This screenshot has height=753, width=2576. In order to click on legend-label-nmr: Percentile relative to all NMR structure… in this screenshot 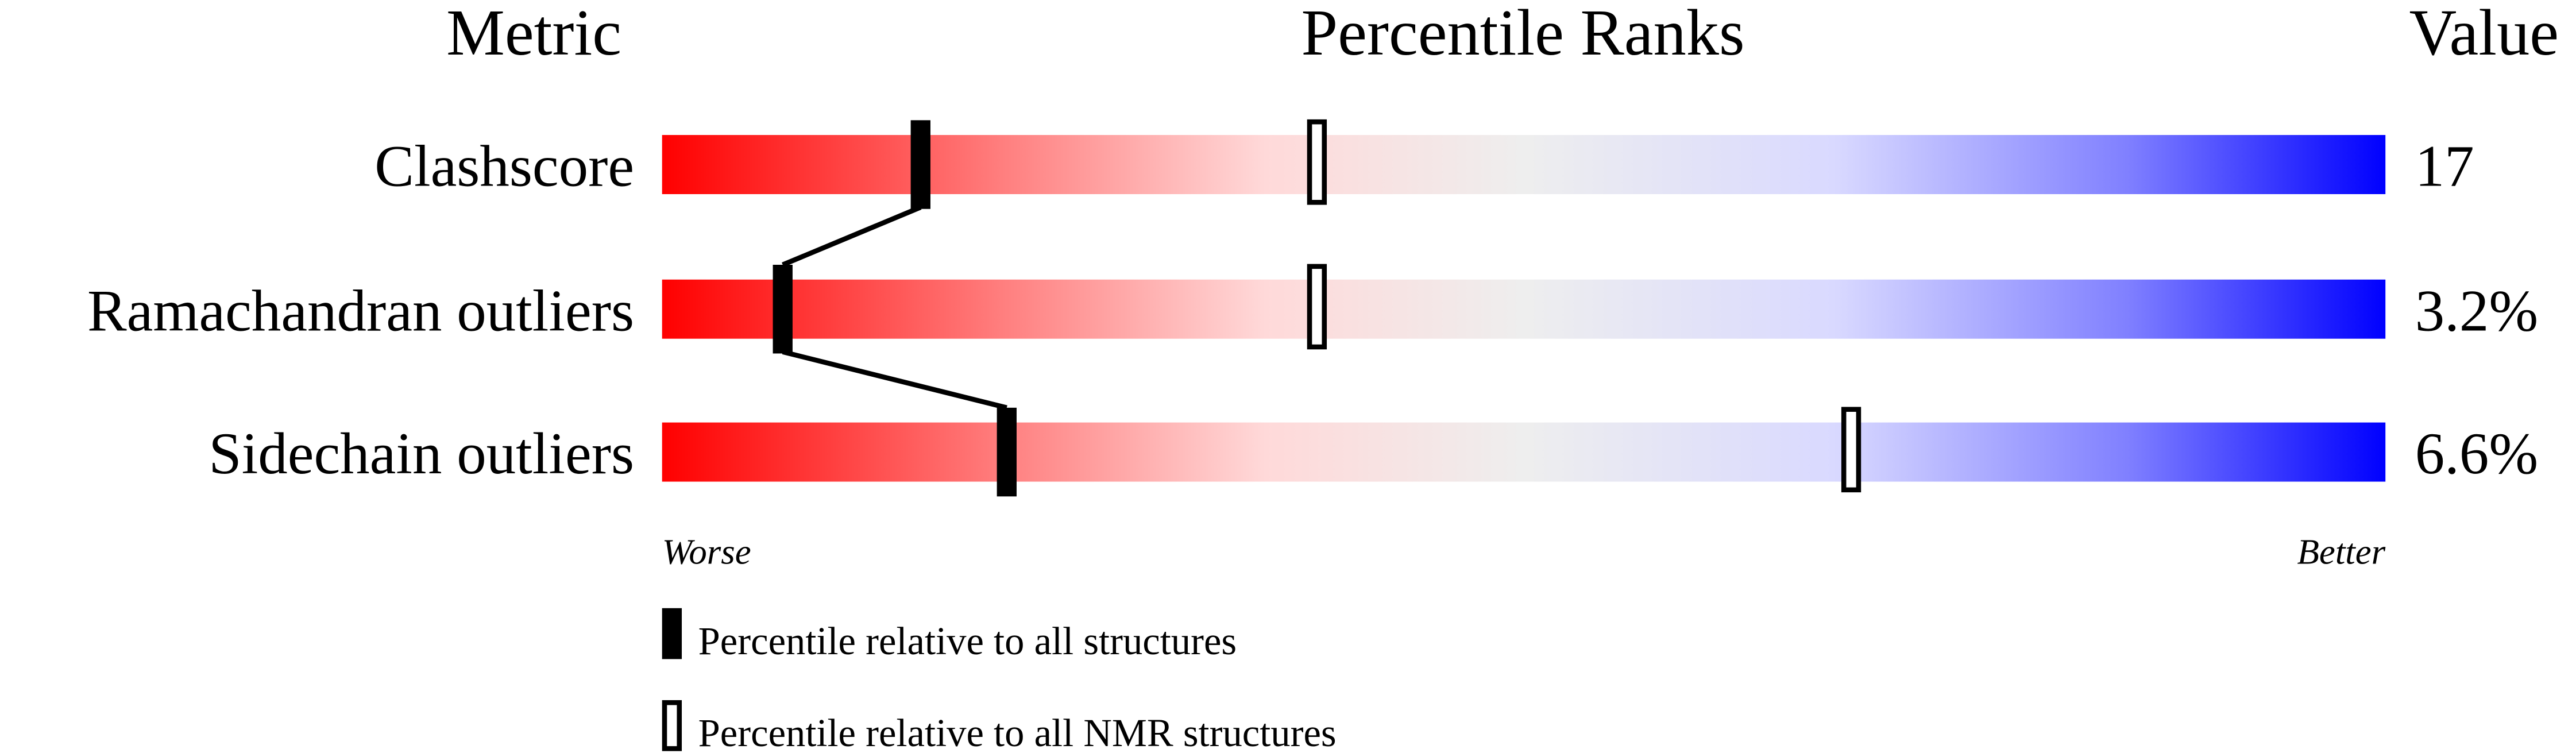, I will do `click(1017, 732)`.